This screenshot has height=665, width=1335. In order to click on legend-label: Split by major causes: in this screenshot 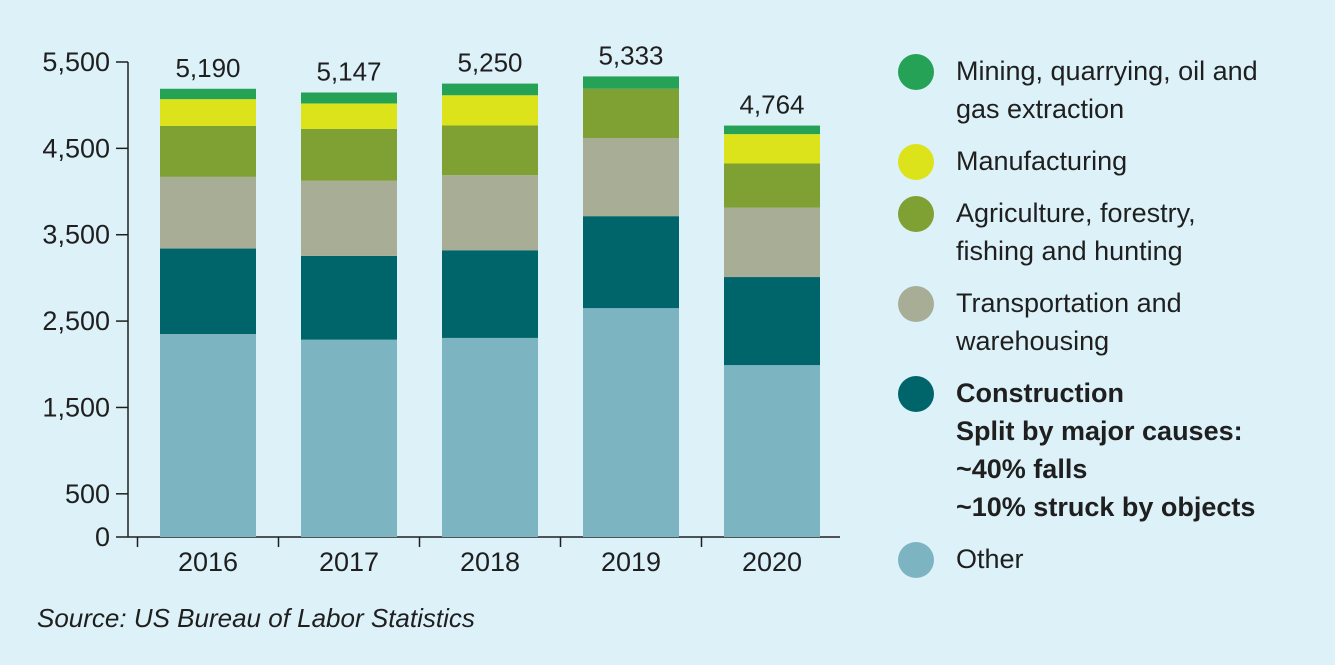, I will do `click(1099, 431)`.